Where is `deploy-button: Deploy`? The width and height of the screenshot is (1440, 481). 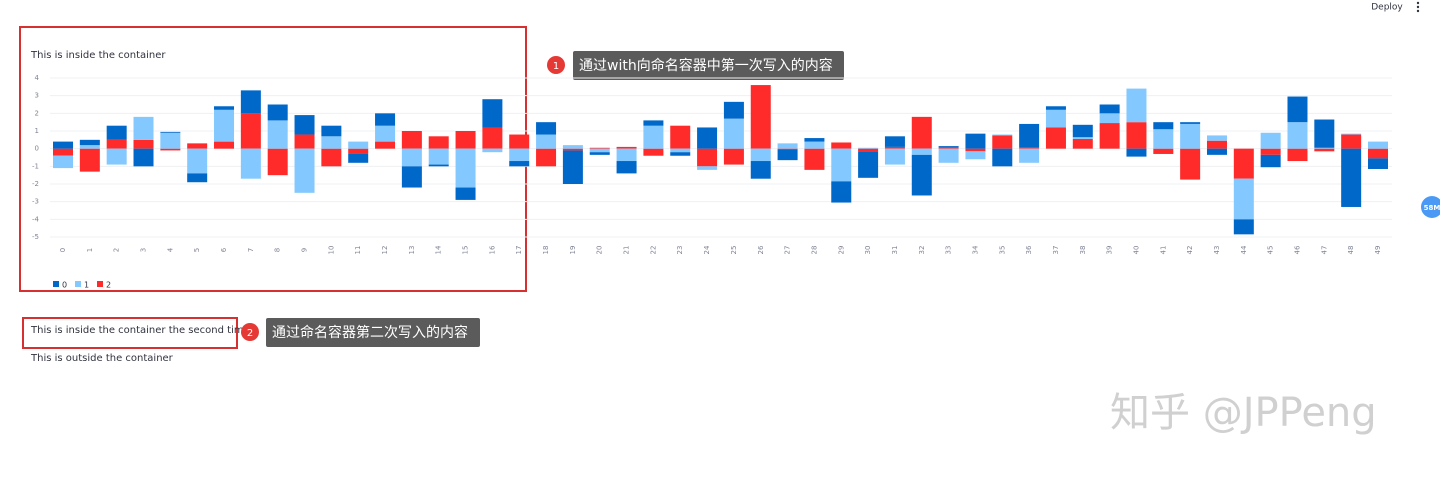 deploy-button: Deploy is located at coordinates (1387, 8).